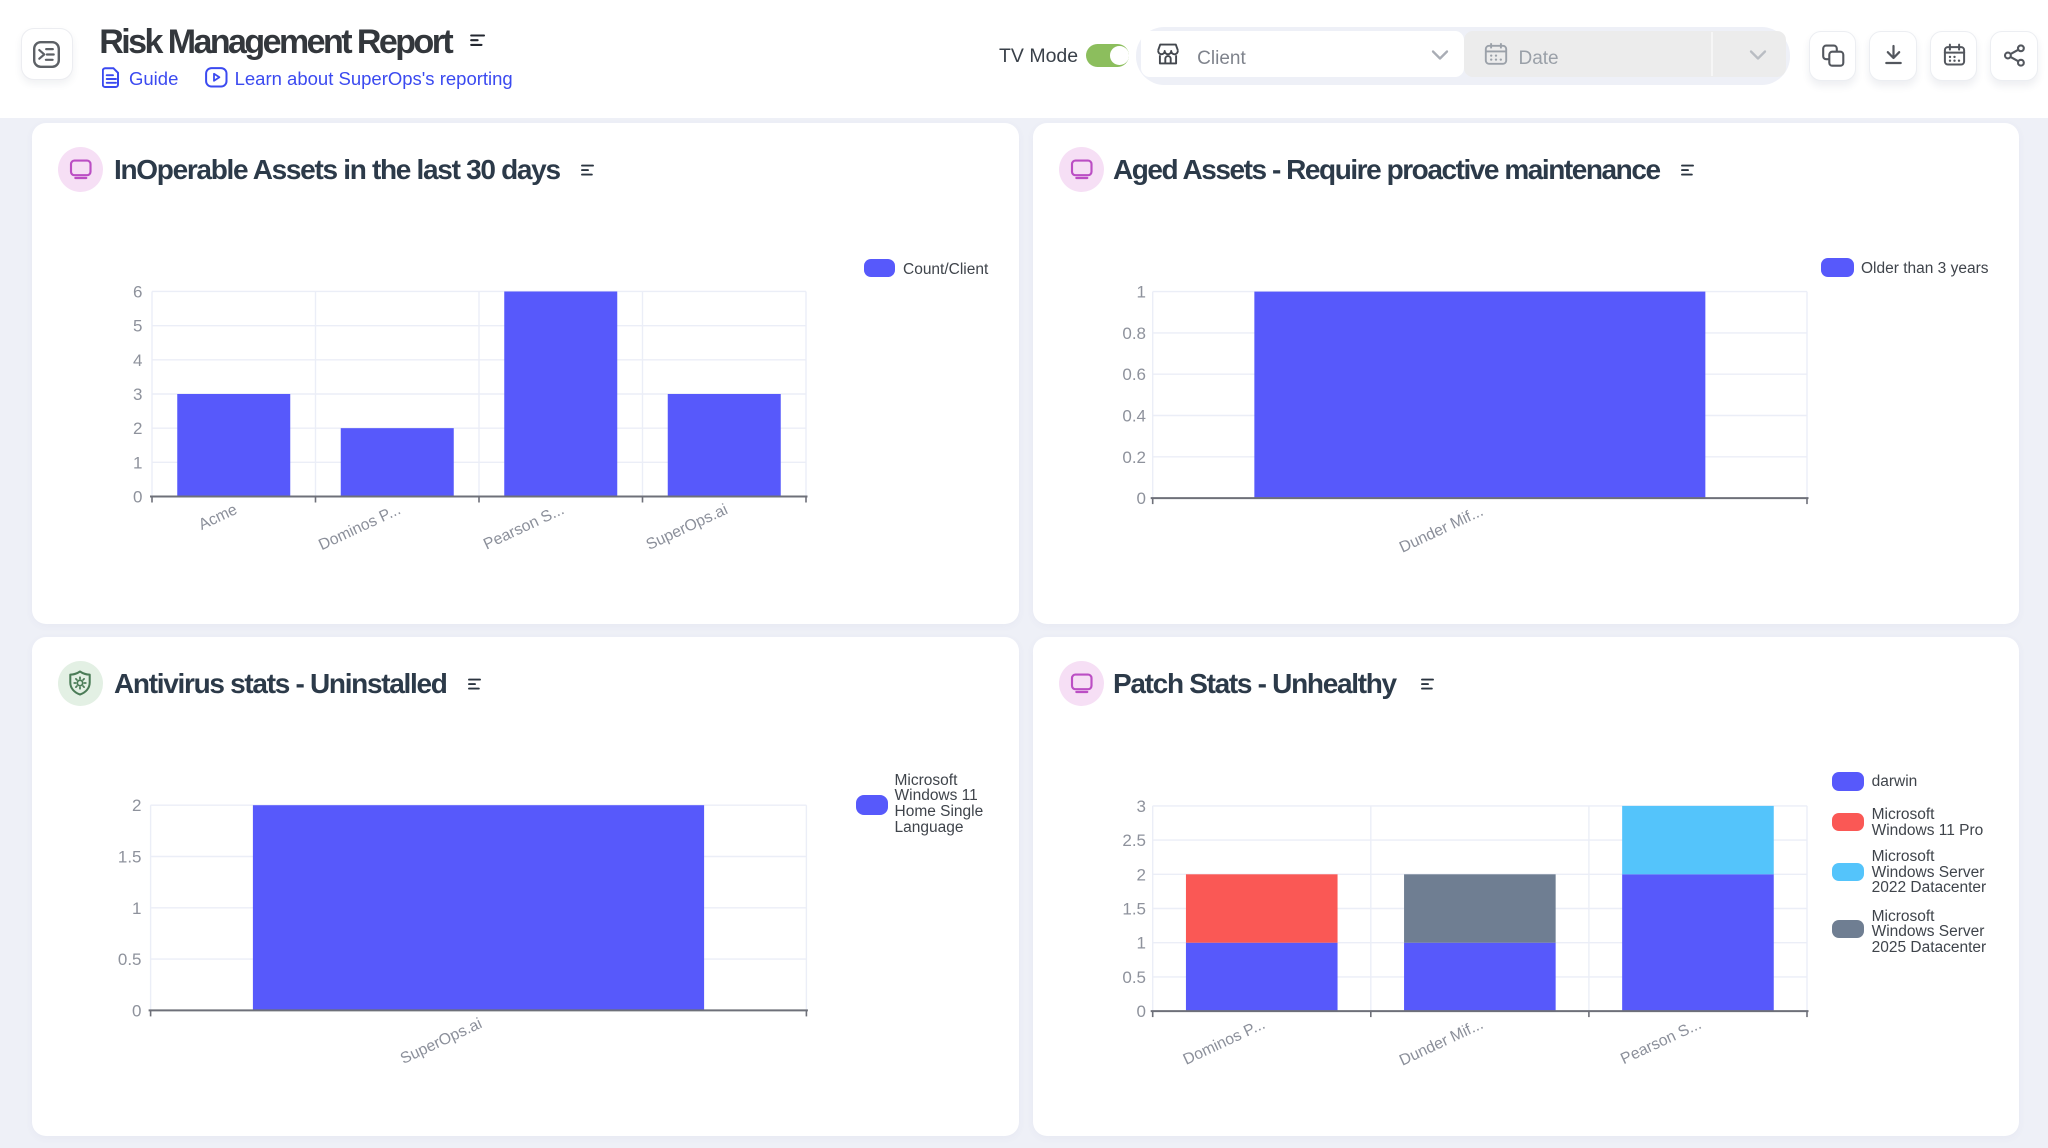  I want to click on svg-text: Acme, so click(218, 517).